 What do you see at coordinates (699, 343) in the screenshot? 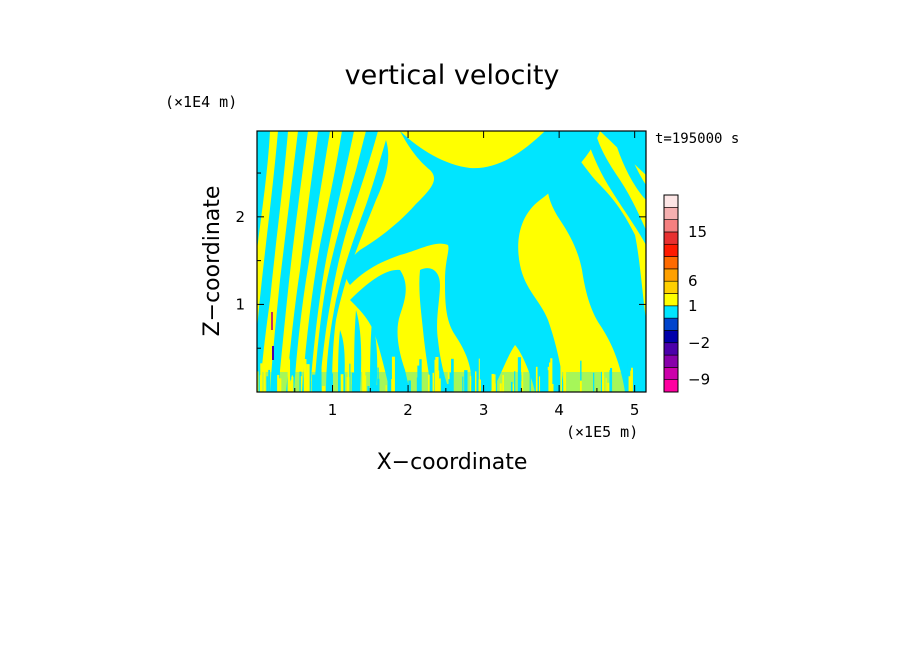
I see `colorbar-label: −2` at bounding box center [699, 343].